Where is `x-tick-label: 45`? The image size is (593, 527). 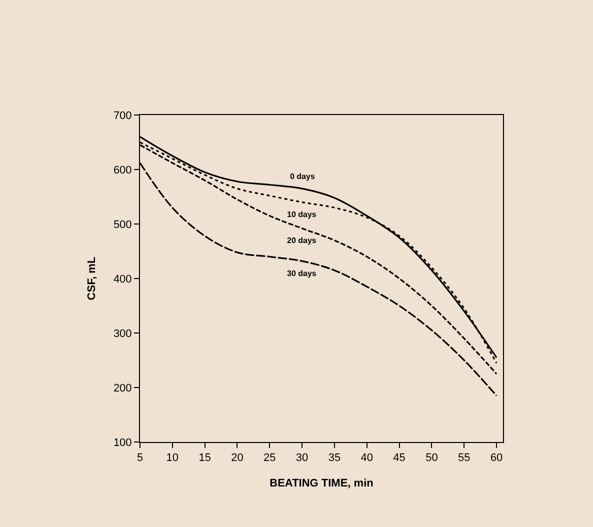
x-tick-label: 45 is located at coordinates (399, 458).